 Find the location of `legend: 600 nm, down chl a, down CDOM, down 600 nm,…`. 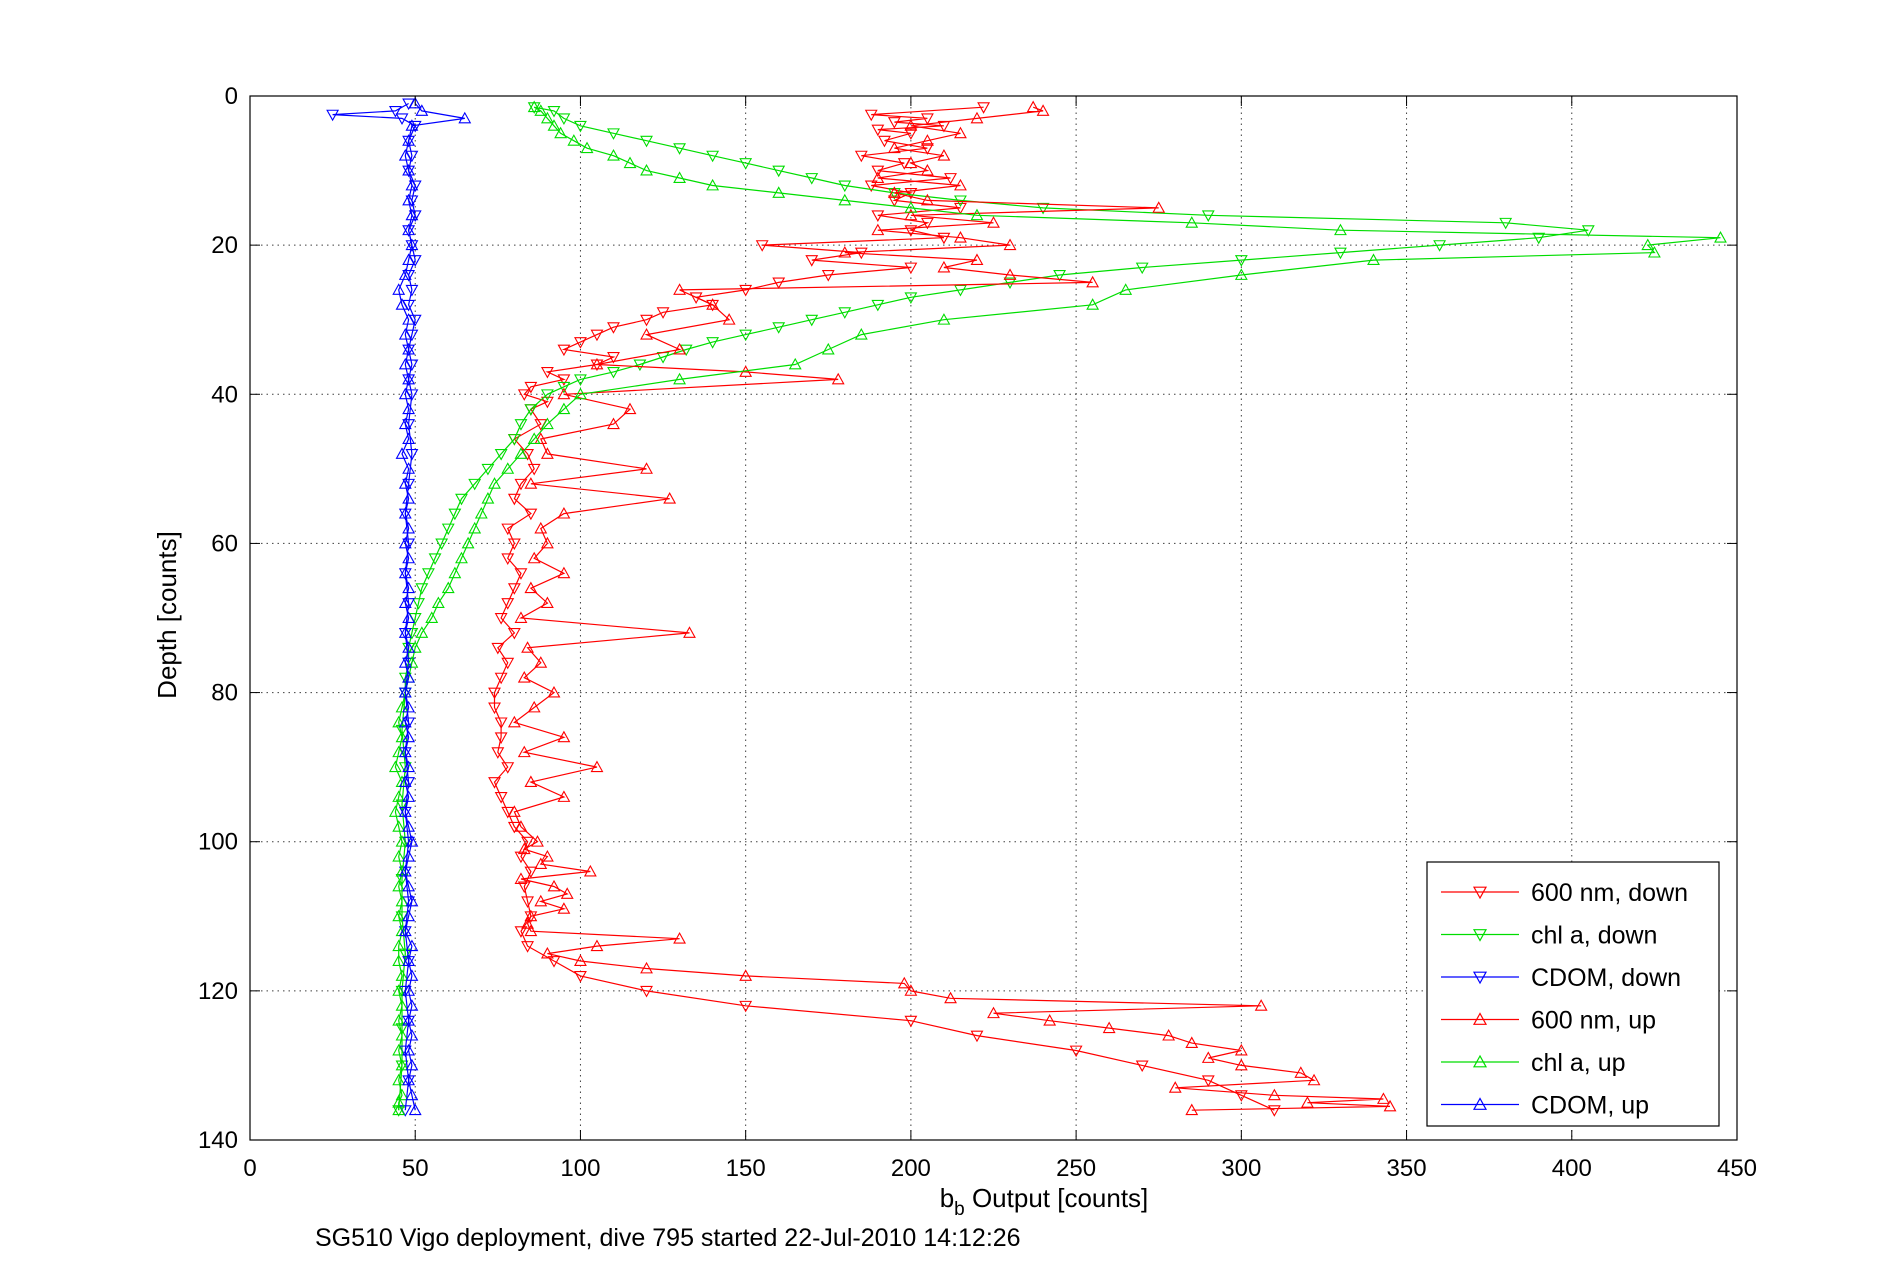

legend: 600 nm, down chl a, down CDOM, down 600 nm,… is located at coordinates (1573, 994).